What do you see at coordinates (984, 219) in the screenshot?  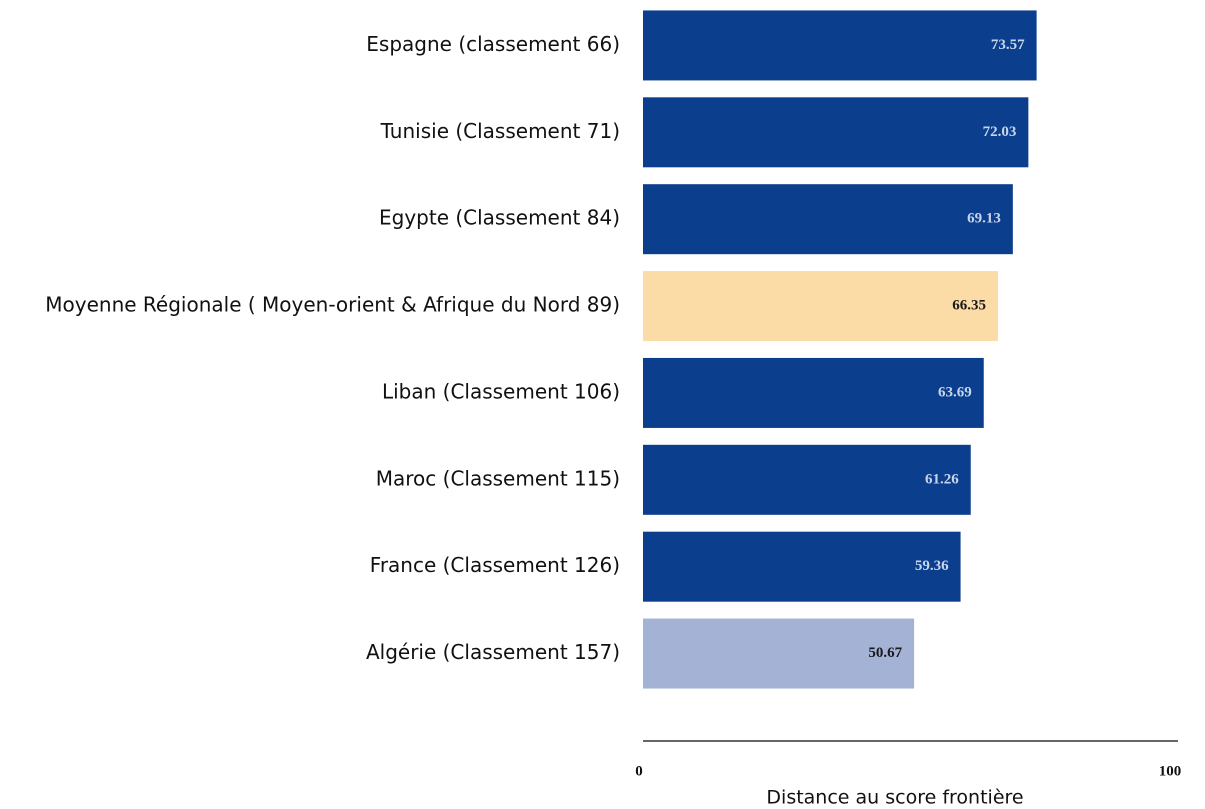 I see `value-label: 69.13` at bounding box center [984, 219].